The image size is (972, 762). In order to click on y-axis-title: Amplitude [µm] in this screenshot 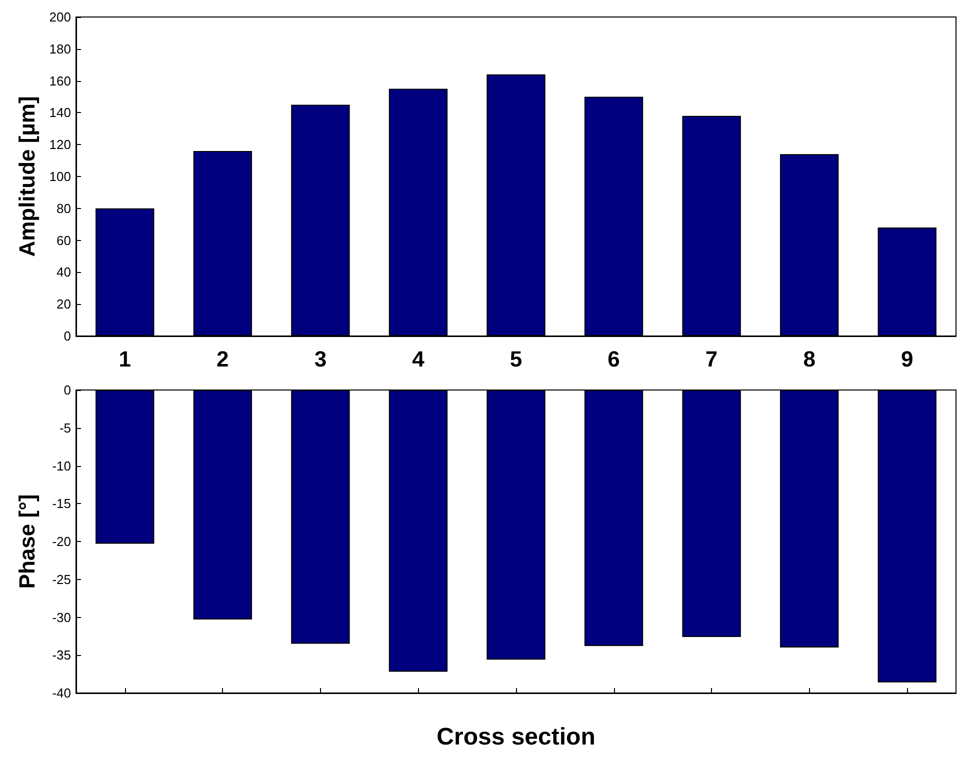, I will do `click(27, 176)`.